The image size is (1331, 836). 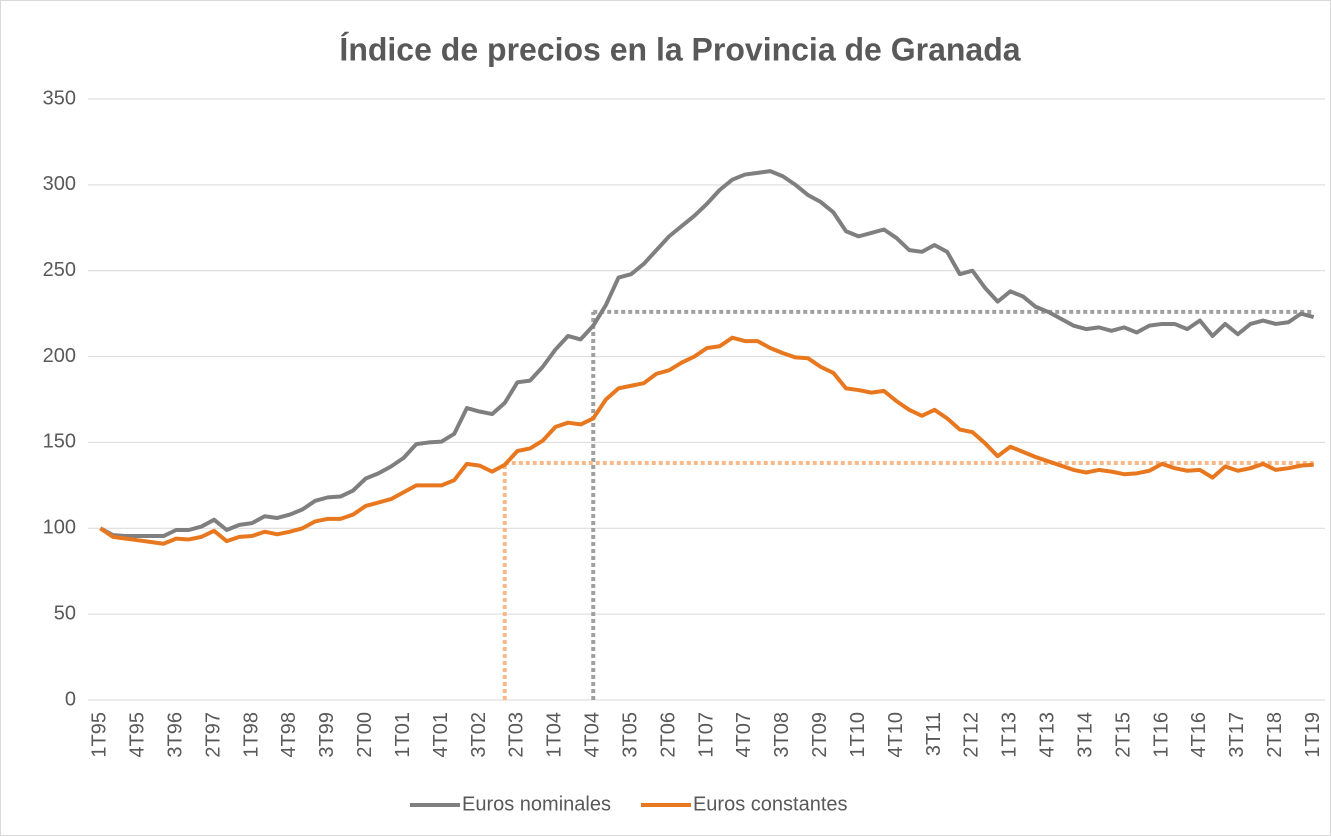 What do you see at coordinates (972, 735) in the screenshot?
I see `x-tick-label: 2T12` at bounding box center [972, 735].